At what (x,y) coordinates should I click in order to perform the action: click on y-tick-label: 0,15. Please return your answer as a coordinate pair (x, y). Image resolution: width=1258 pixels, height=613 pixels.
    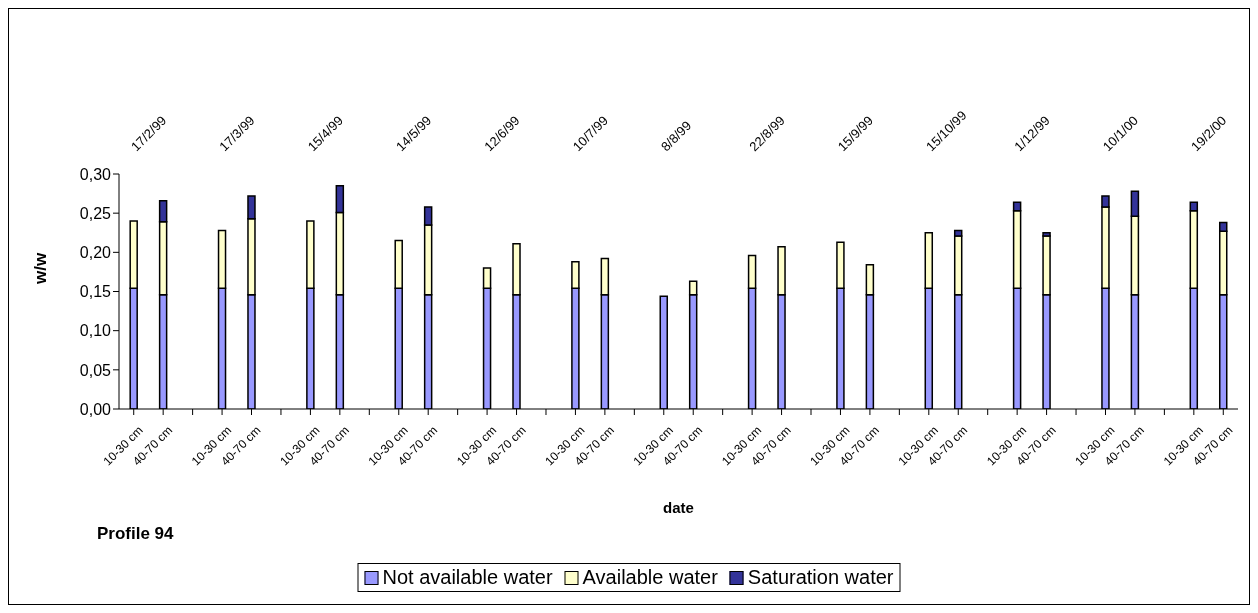
    Looking at the image, I should click on (95, 292).